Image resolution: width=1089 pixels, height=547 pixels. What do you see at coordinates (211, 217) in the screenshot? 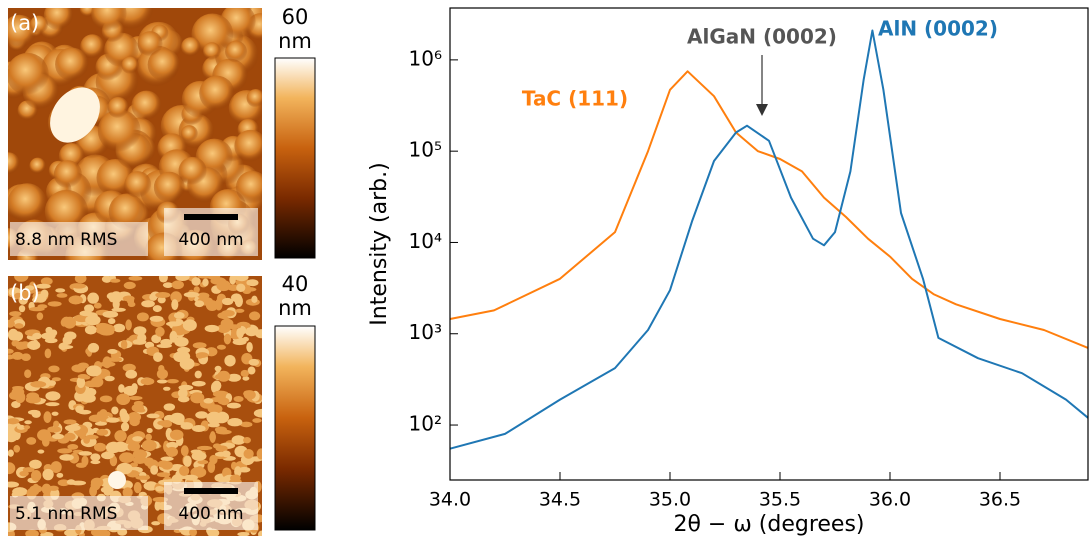
I see `scale-bar` at bounding box center [211, 217].